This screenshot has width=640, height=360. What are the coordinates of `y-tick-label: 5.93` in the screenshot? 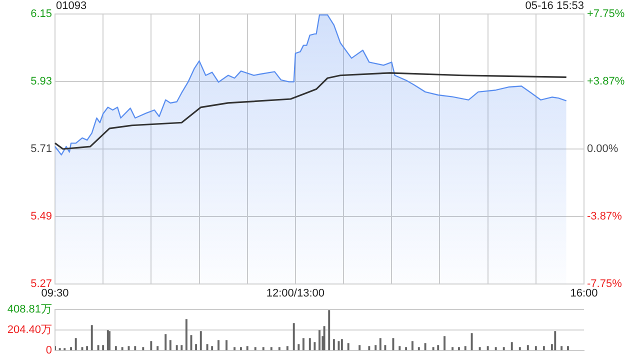 It's located at (41, 82).